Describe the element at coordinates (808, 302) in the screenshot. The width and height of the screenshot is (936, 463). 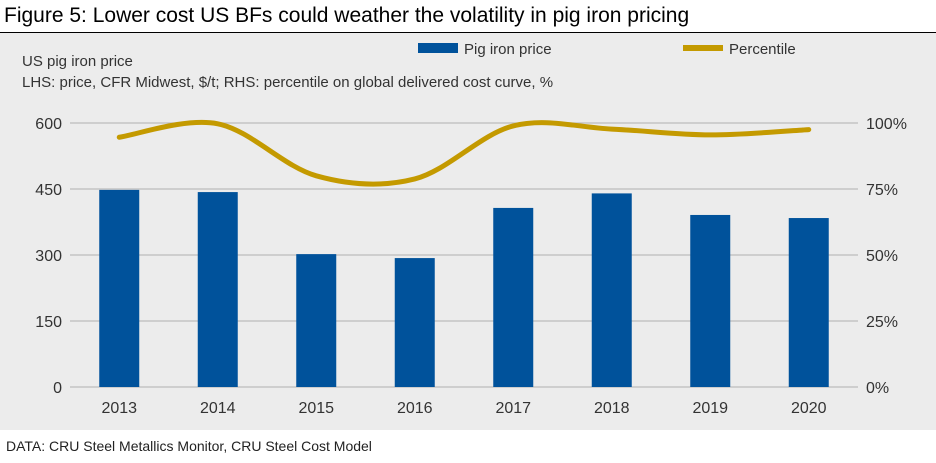
I see `bar-2020` at that location.